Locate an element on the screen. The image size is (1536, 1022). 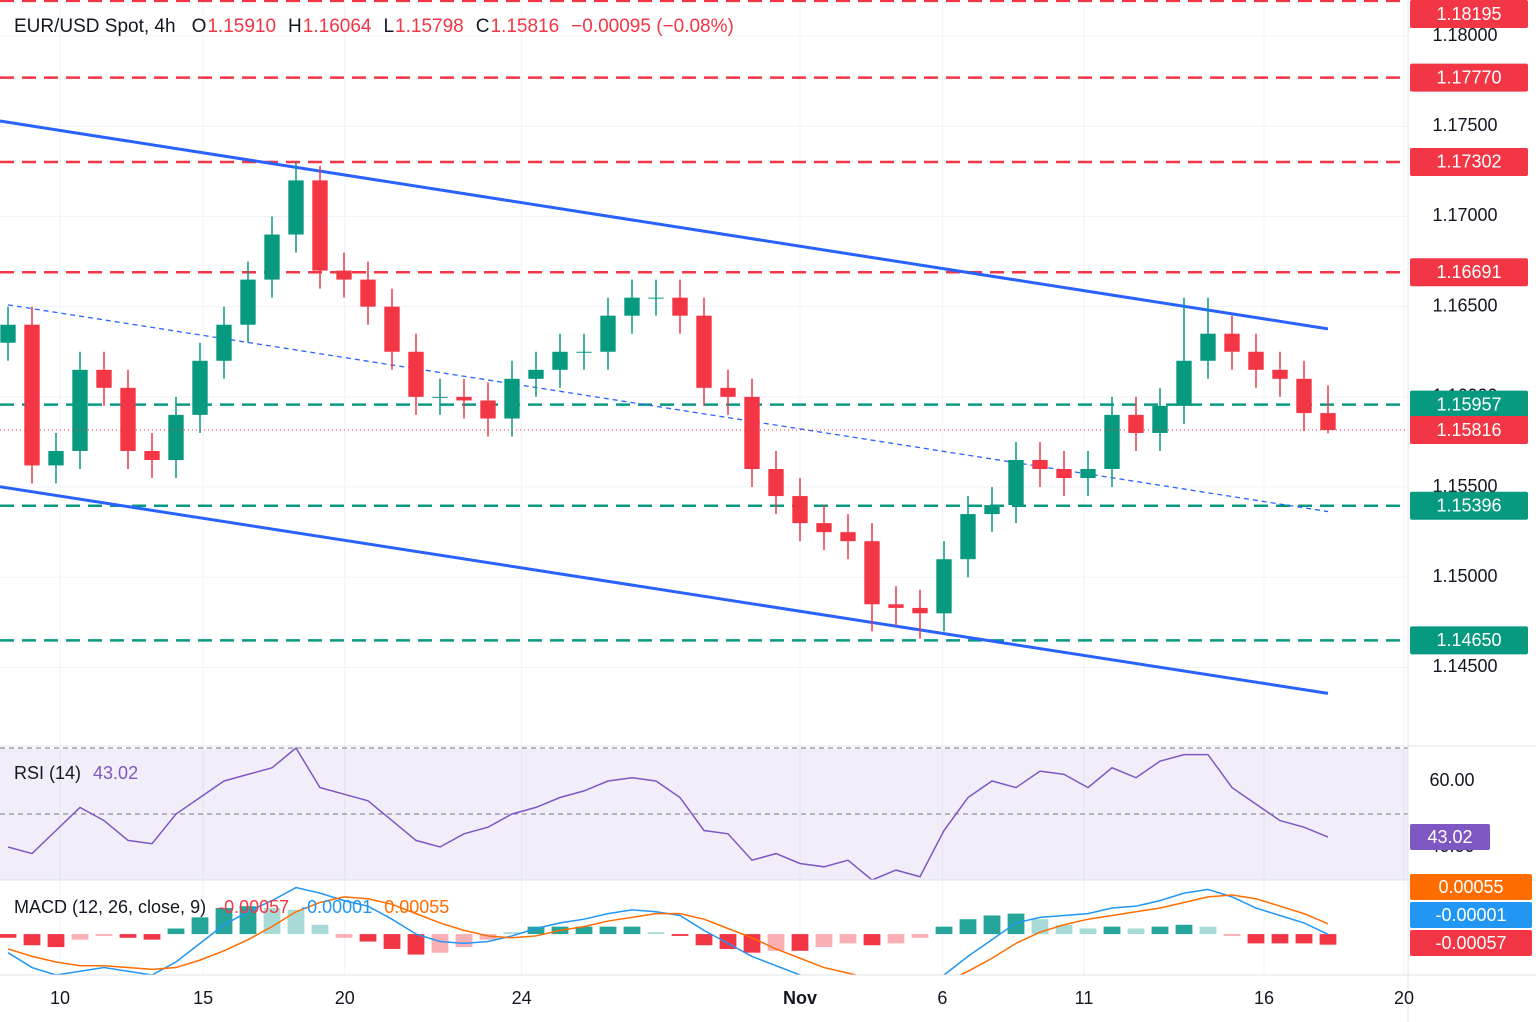
last-price-label: 1.15816 is located at coordinates (1468, 430).